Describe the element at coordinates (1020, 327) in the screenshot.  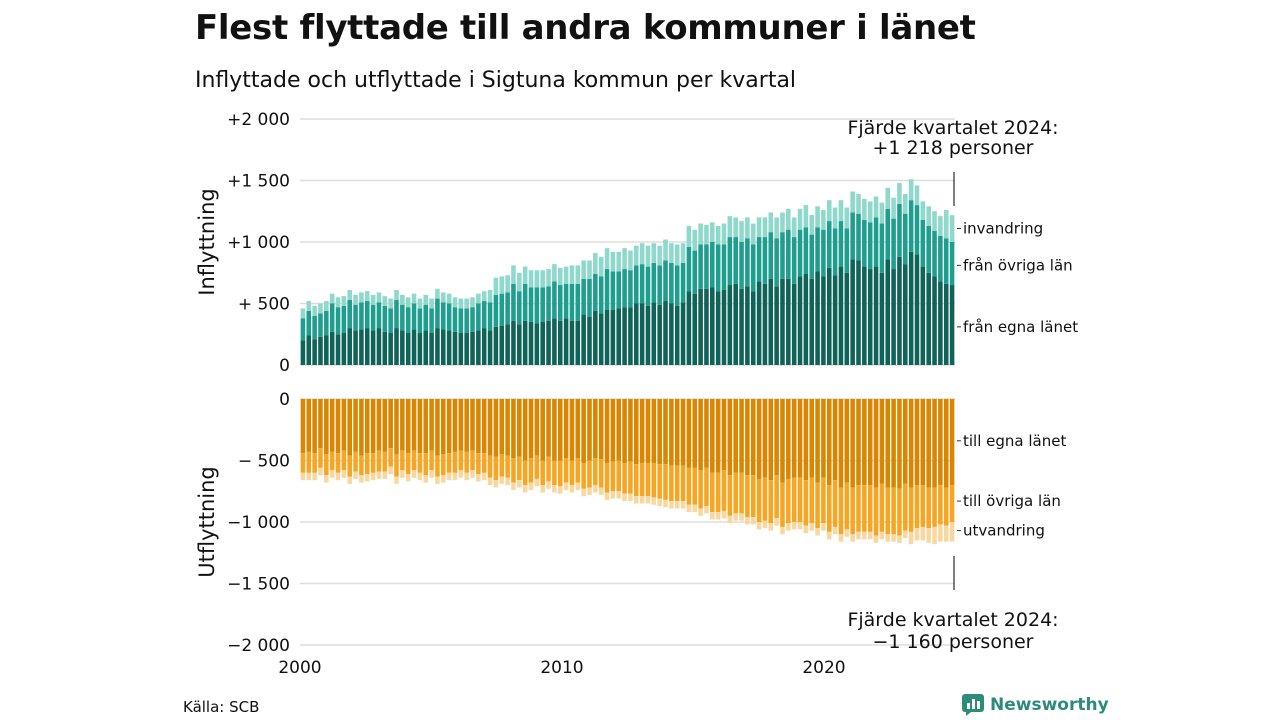
I see `legend-label: från egna länet` at that location.